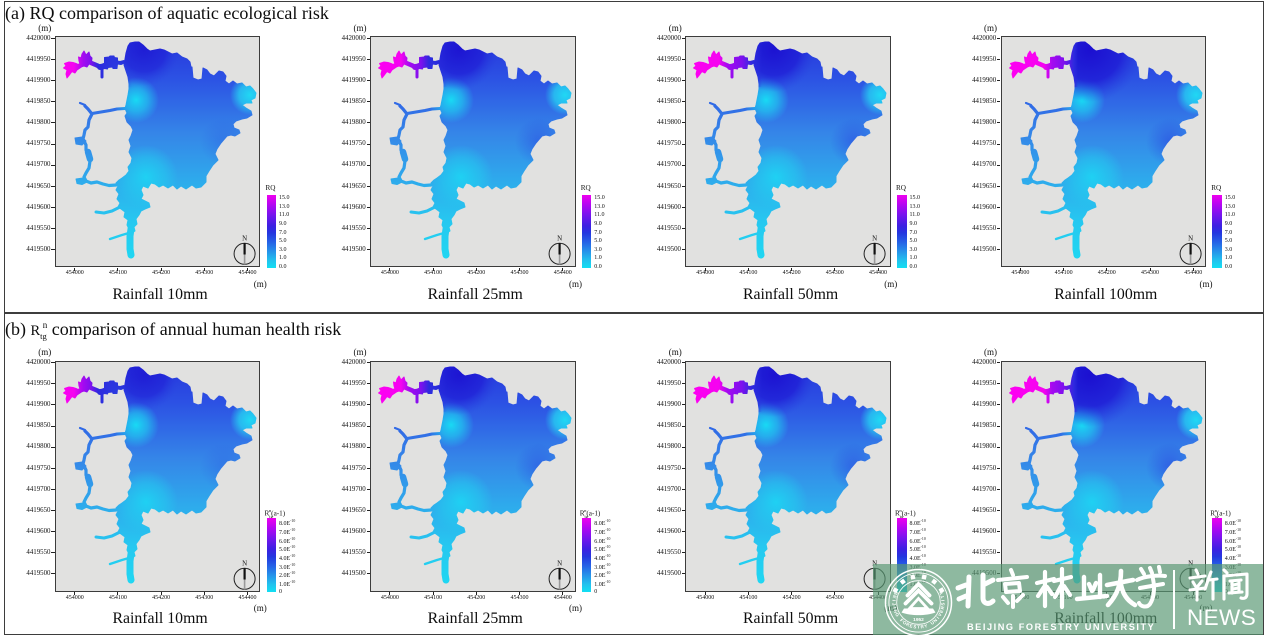  I want to click on svg-text: G, so click(897, 615).